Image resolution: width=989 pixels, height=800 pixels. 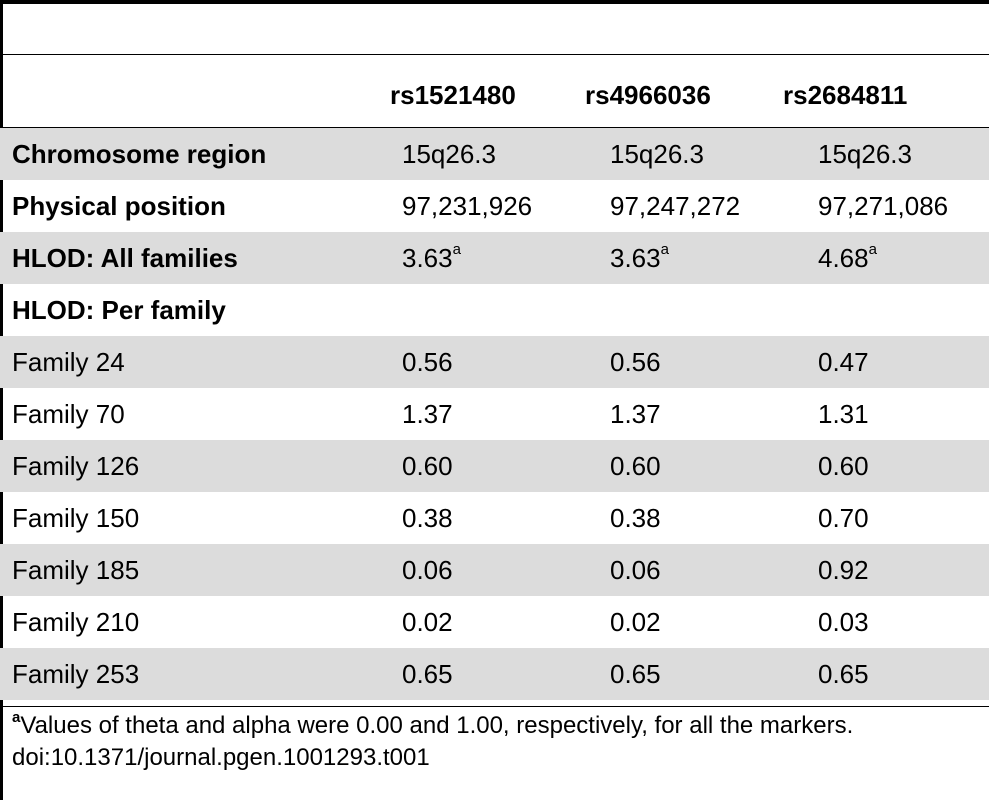 I want to click on cell-value: 97,271,086, so click(x=883, y=205).